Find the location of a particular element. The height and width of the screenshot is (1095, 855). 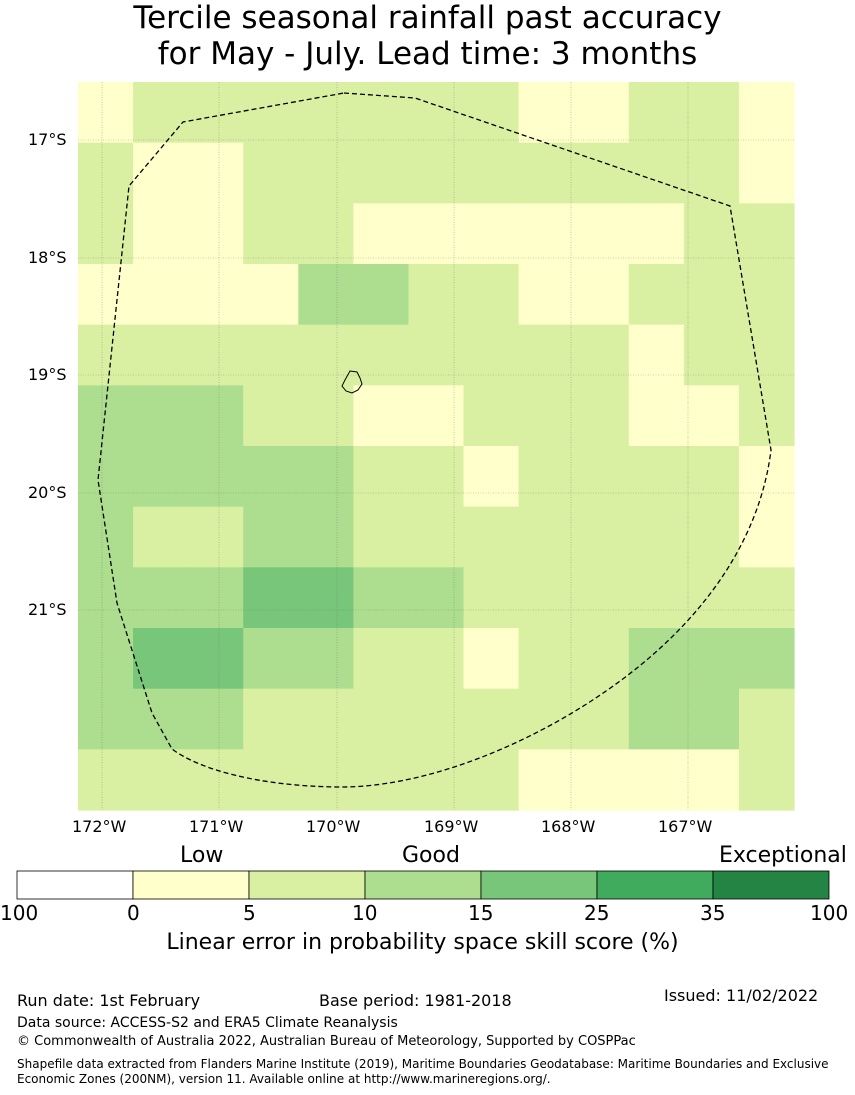

colorbar-tick-15: 15 is located at coordinates (481, 913).